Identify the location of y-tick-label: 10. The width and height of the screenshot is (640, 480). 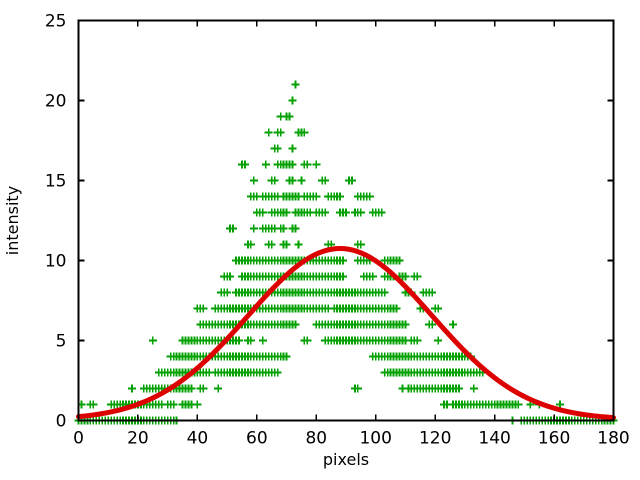
(56, 262).